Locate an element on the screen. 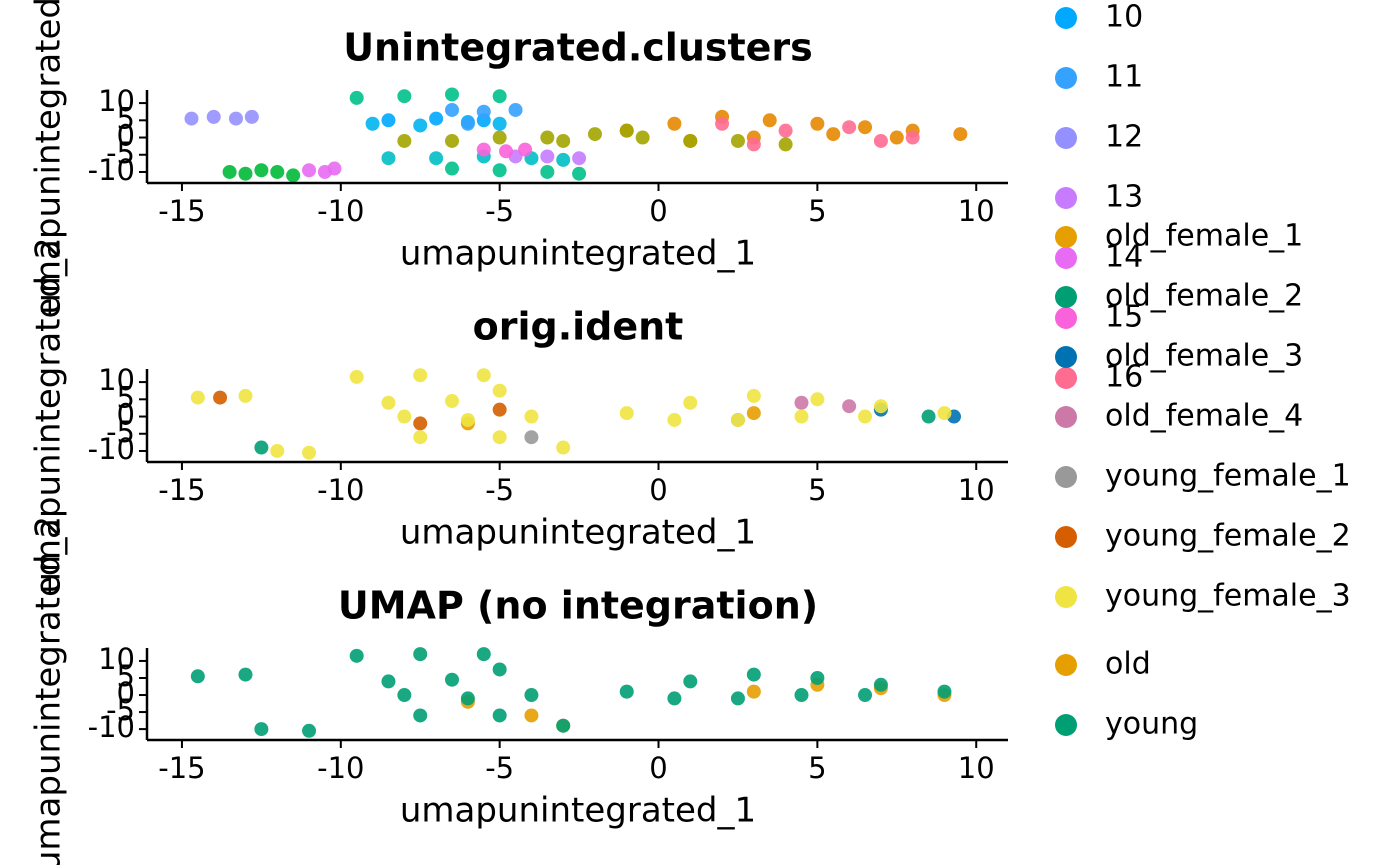 This screenshot has height=865, width=1400. legend-label: 10 is located at coordinates (1124, 17).